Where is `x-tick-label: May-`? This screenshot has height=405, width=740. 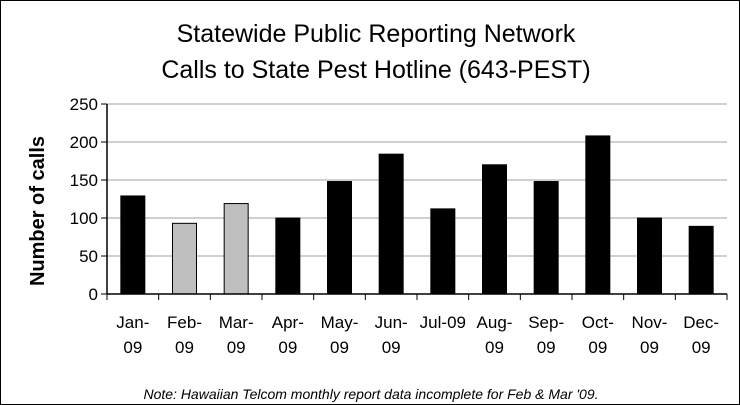
x-tick-label: May- is located at coordinates (340, 322).